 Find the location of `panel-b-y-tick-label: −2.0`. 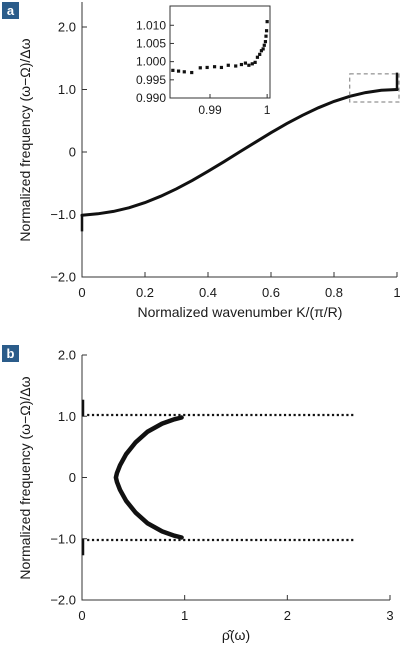

panel-b-y-tick-label: −2.0 is located at coordinates (63, 600).